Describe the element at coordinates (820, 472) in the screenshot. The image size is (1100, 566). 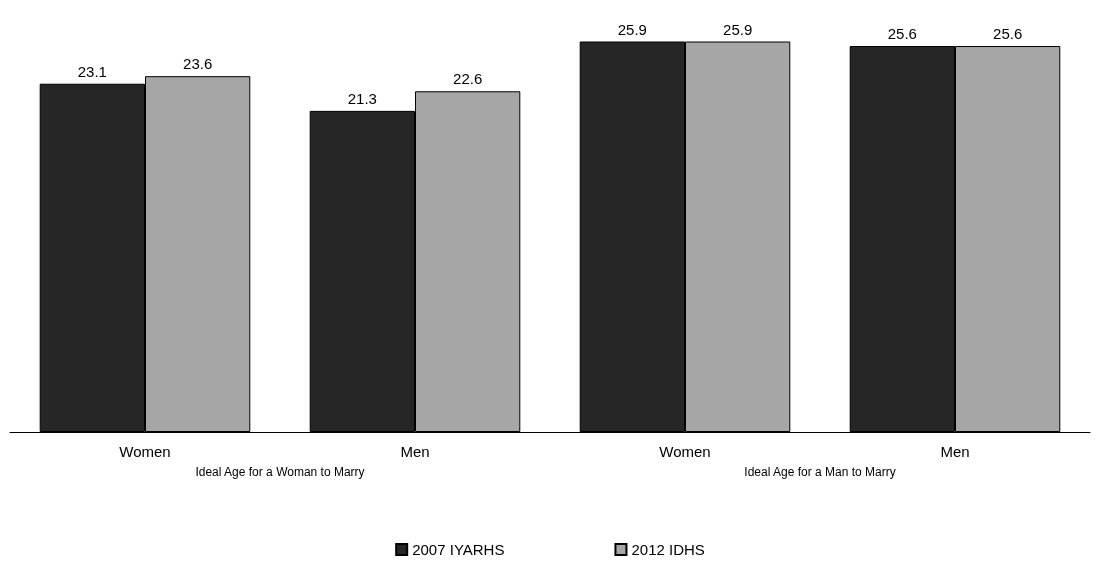
I see `text: Ideal Age for a Man to Marry` at that location.